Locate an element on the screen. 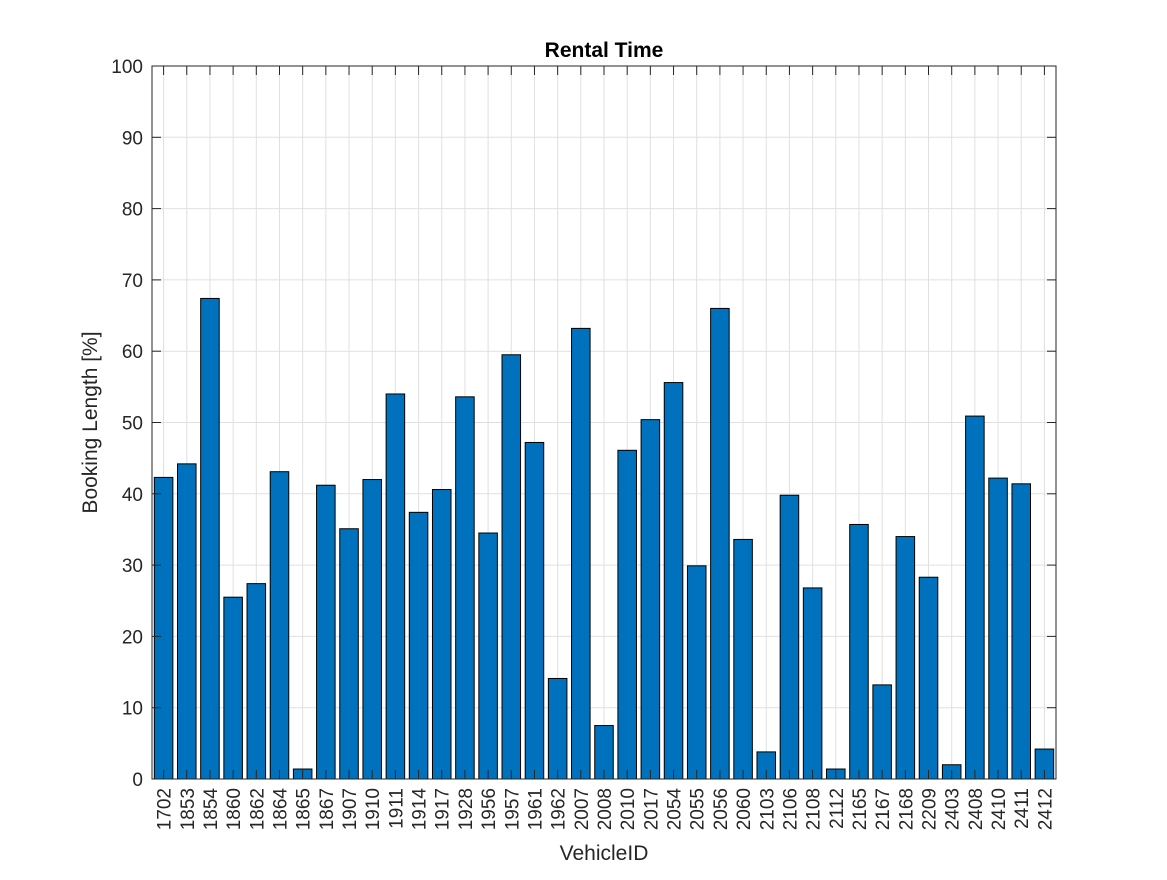 The height and width of the screenshot is (880, 1167). x-tick-label: 2412 is located at coordinates (1045, 809).